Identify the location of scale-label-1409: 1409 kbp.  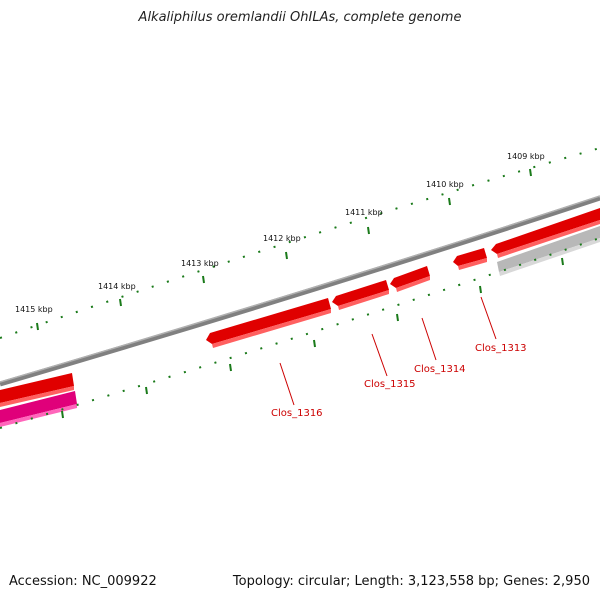
(526, 156).